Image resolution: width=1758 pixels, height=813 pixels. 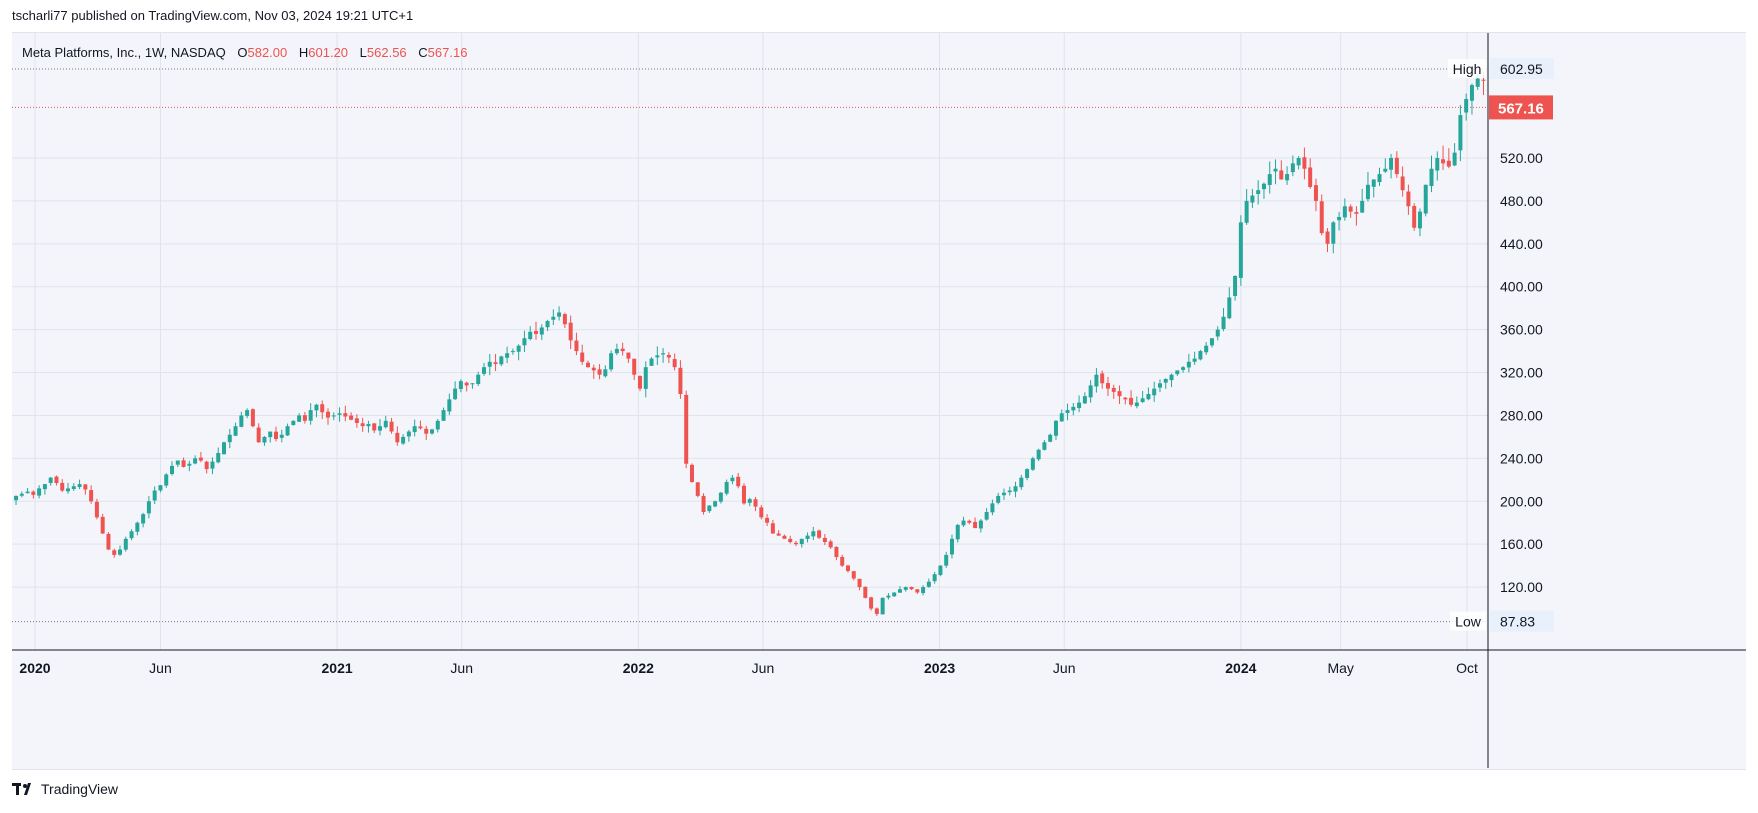 What do you see at coordinates (34, 668) in the screenshot?
I see `x-tick-label: 2020` at bounding box center [34, 668].